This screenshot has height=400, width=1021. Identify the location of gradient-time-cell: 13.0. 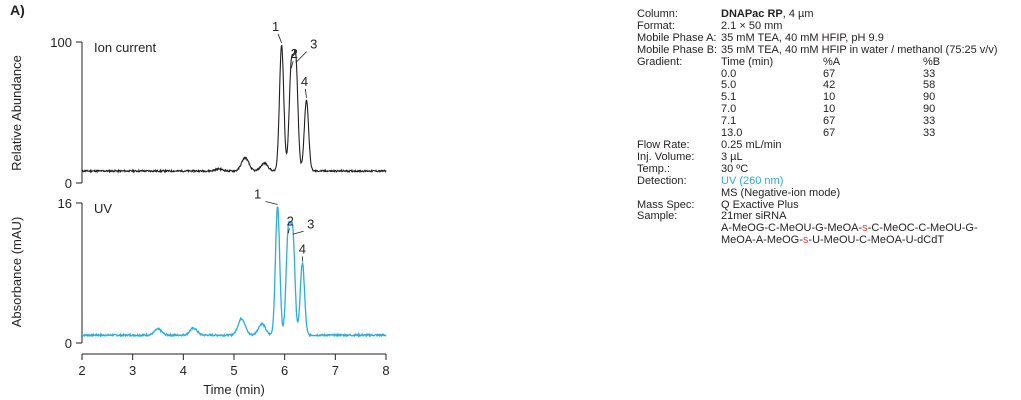
(732, 133).